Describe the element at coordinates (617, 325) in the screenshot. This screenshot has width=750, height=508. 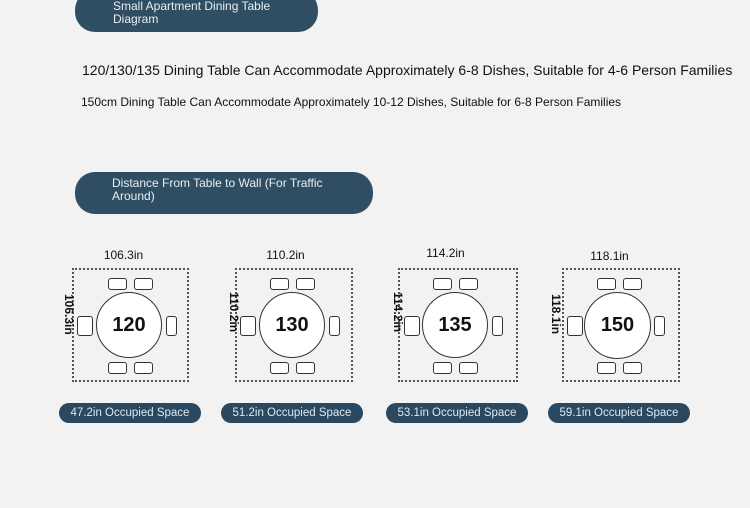
I see `round-table: 150` at that location.